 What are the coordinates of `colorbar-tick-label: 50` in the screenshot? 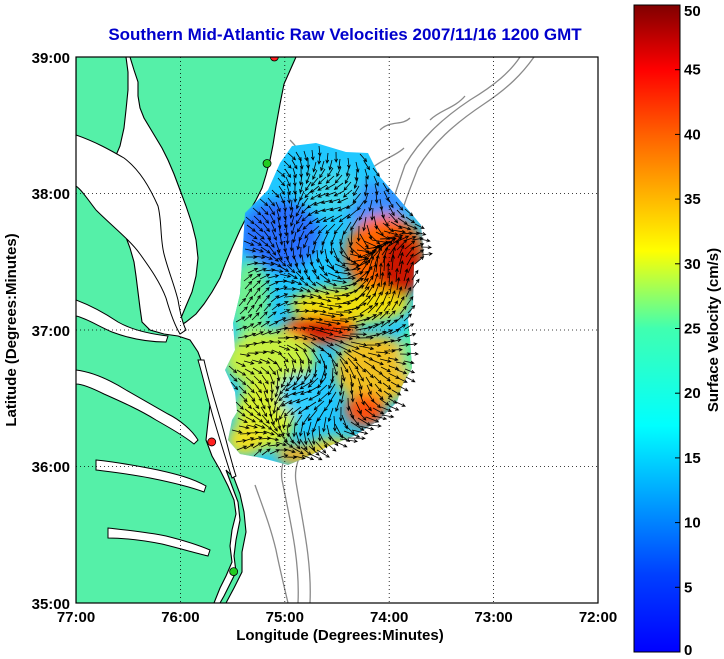 It's located at (692, 11).